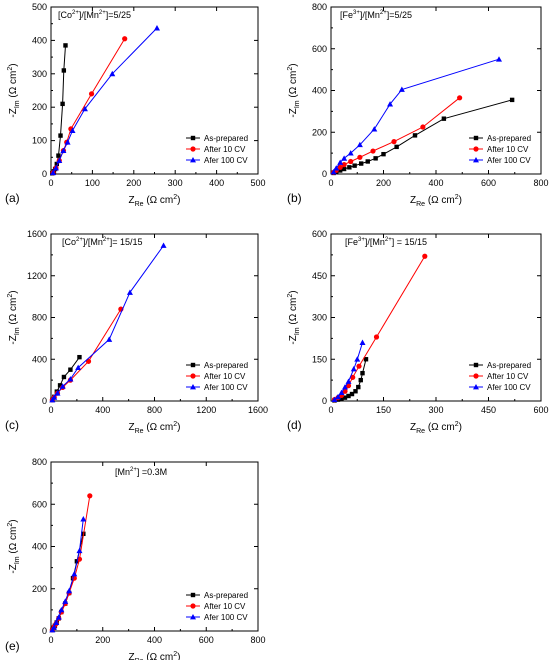 This screenshot has height=660, width=551. What do you see at coordinates (509, 387) in the screenshot?
I see `panel-d-legend-label-2: Afer 100 CV` at bounding box center [509, 387].